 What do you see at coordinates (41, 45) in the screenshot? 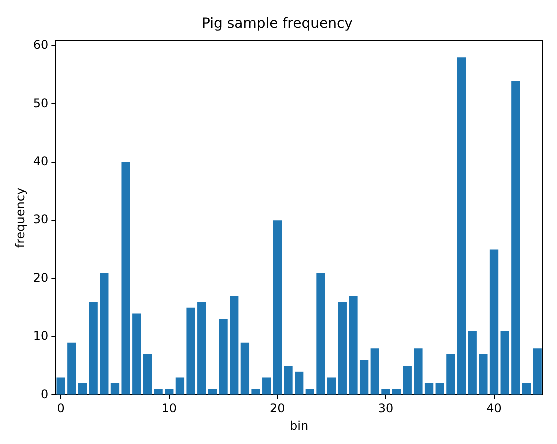
I see `y-tick-label: 60` at bounding box center [41, 45].